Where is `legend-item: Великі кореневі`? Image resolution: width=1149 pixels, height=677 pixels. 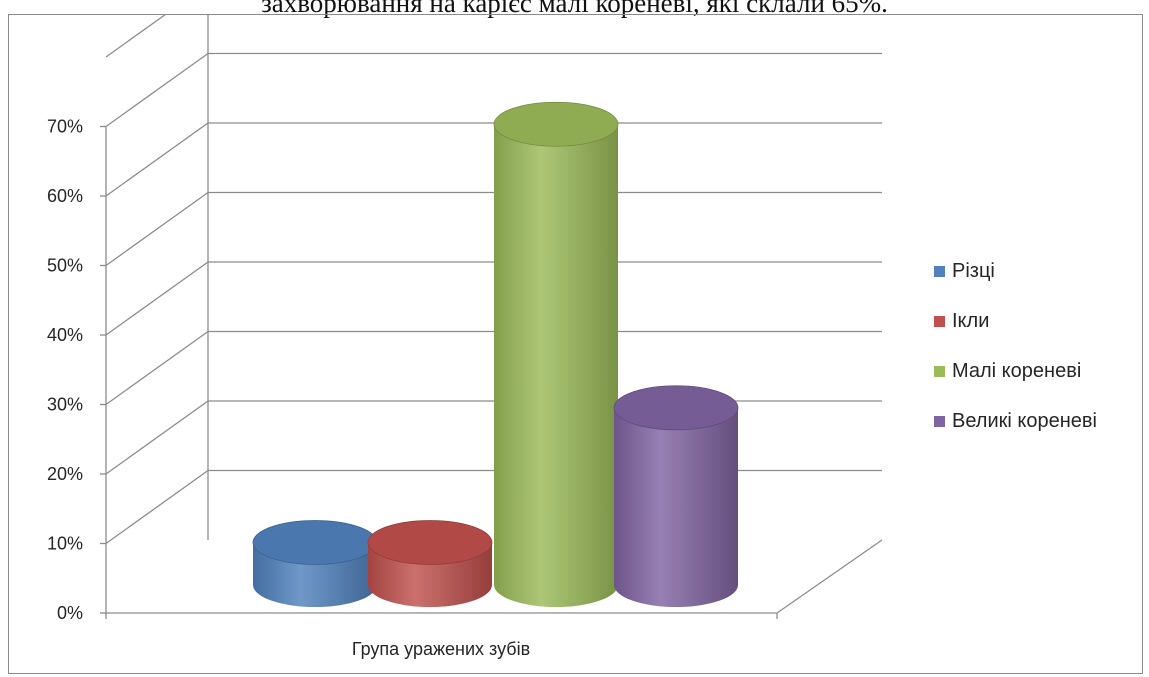 legend-item: Великі кореневі is located at coordinates (1015, 421).